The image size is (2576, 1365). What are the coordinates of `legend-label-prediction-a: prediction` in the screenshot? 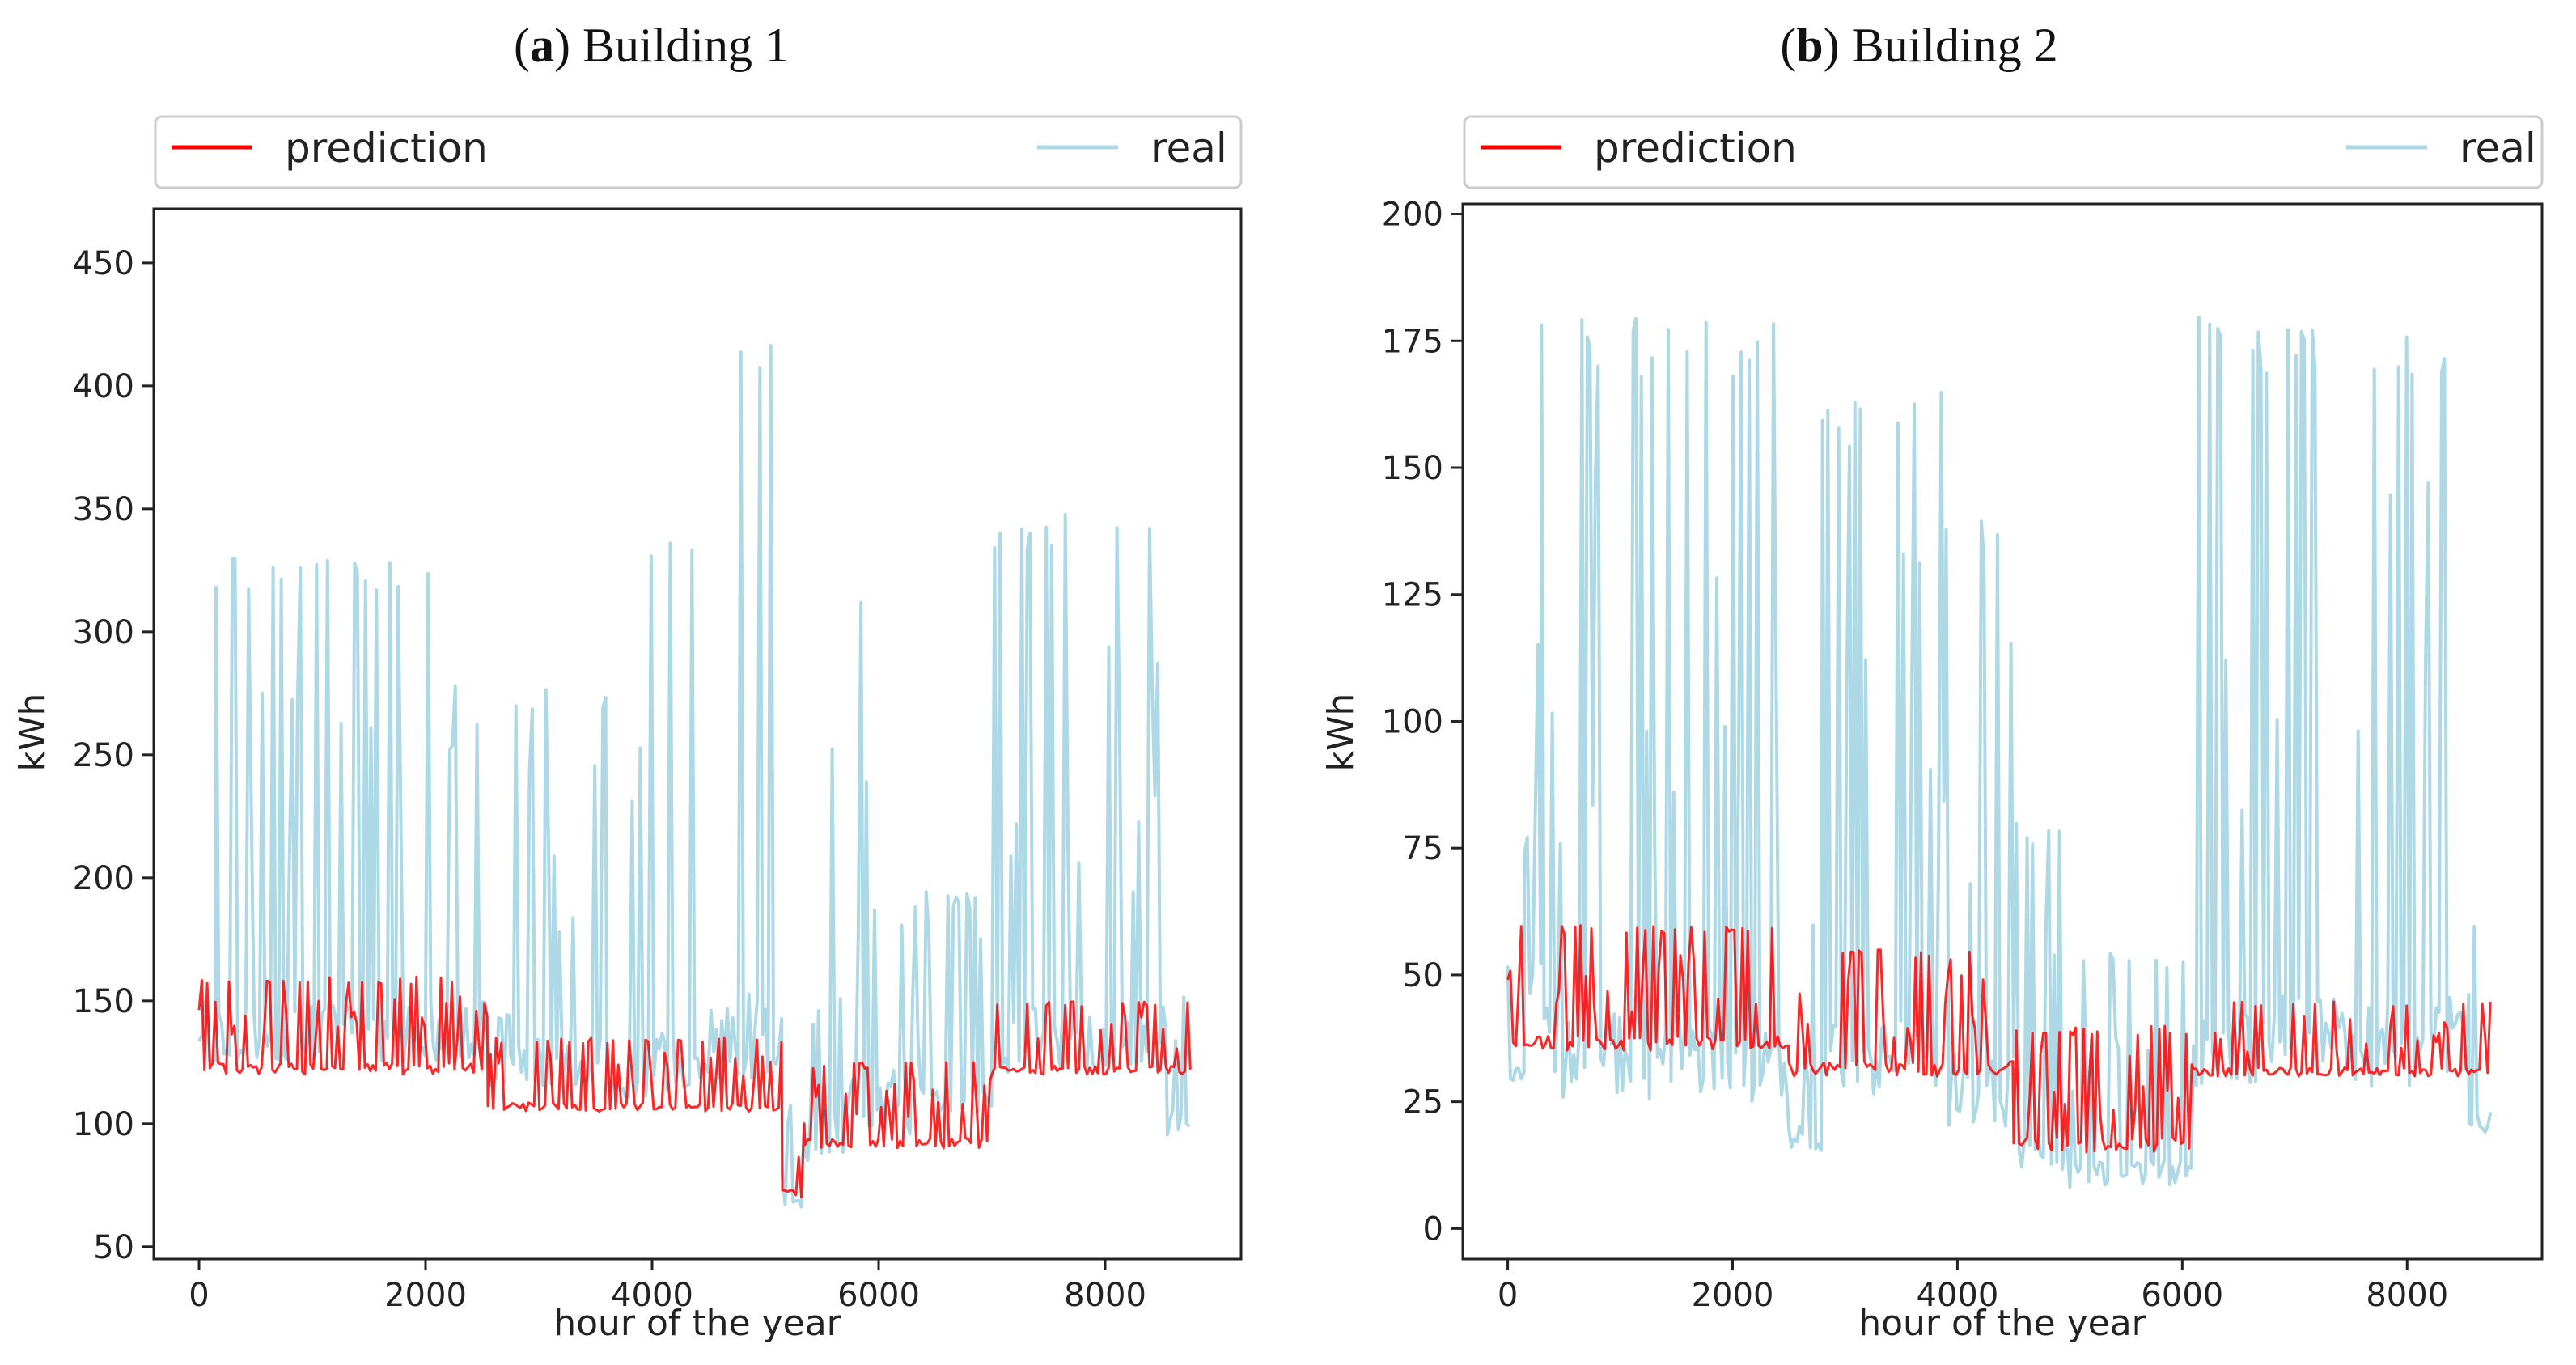 It's located at (386, 148).